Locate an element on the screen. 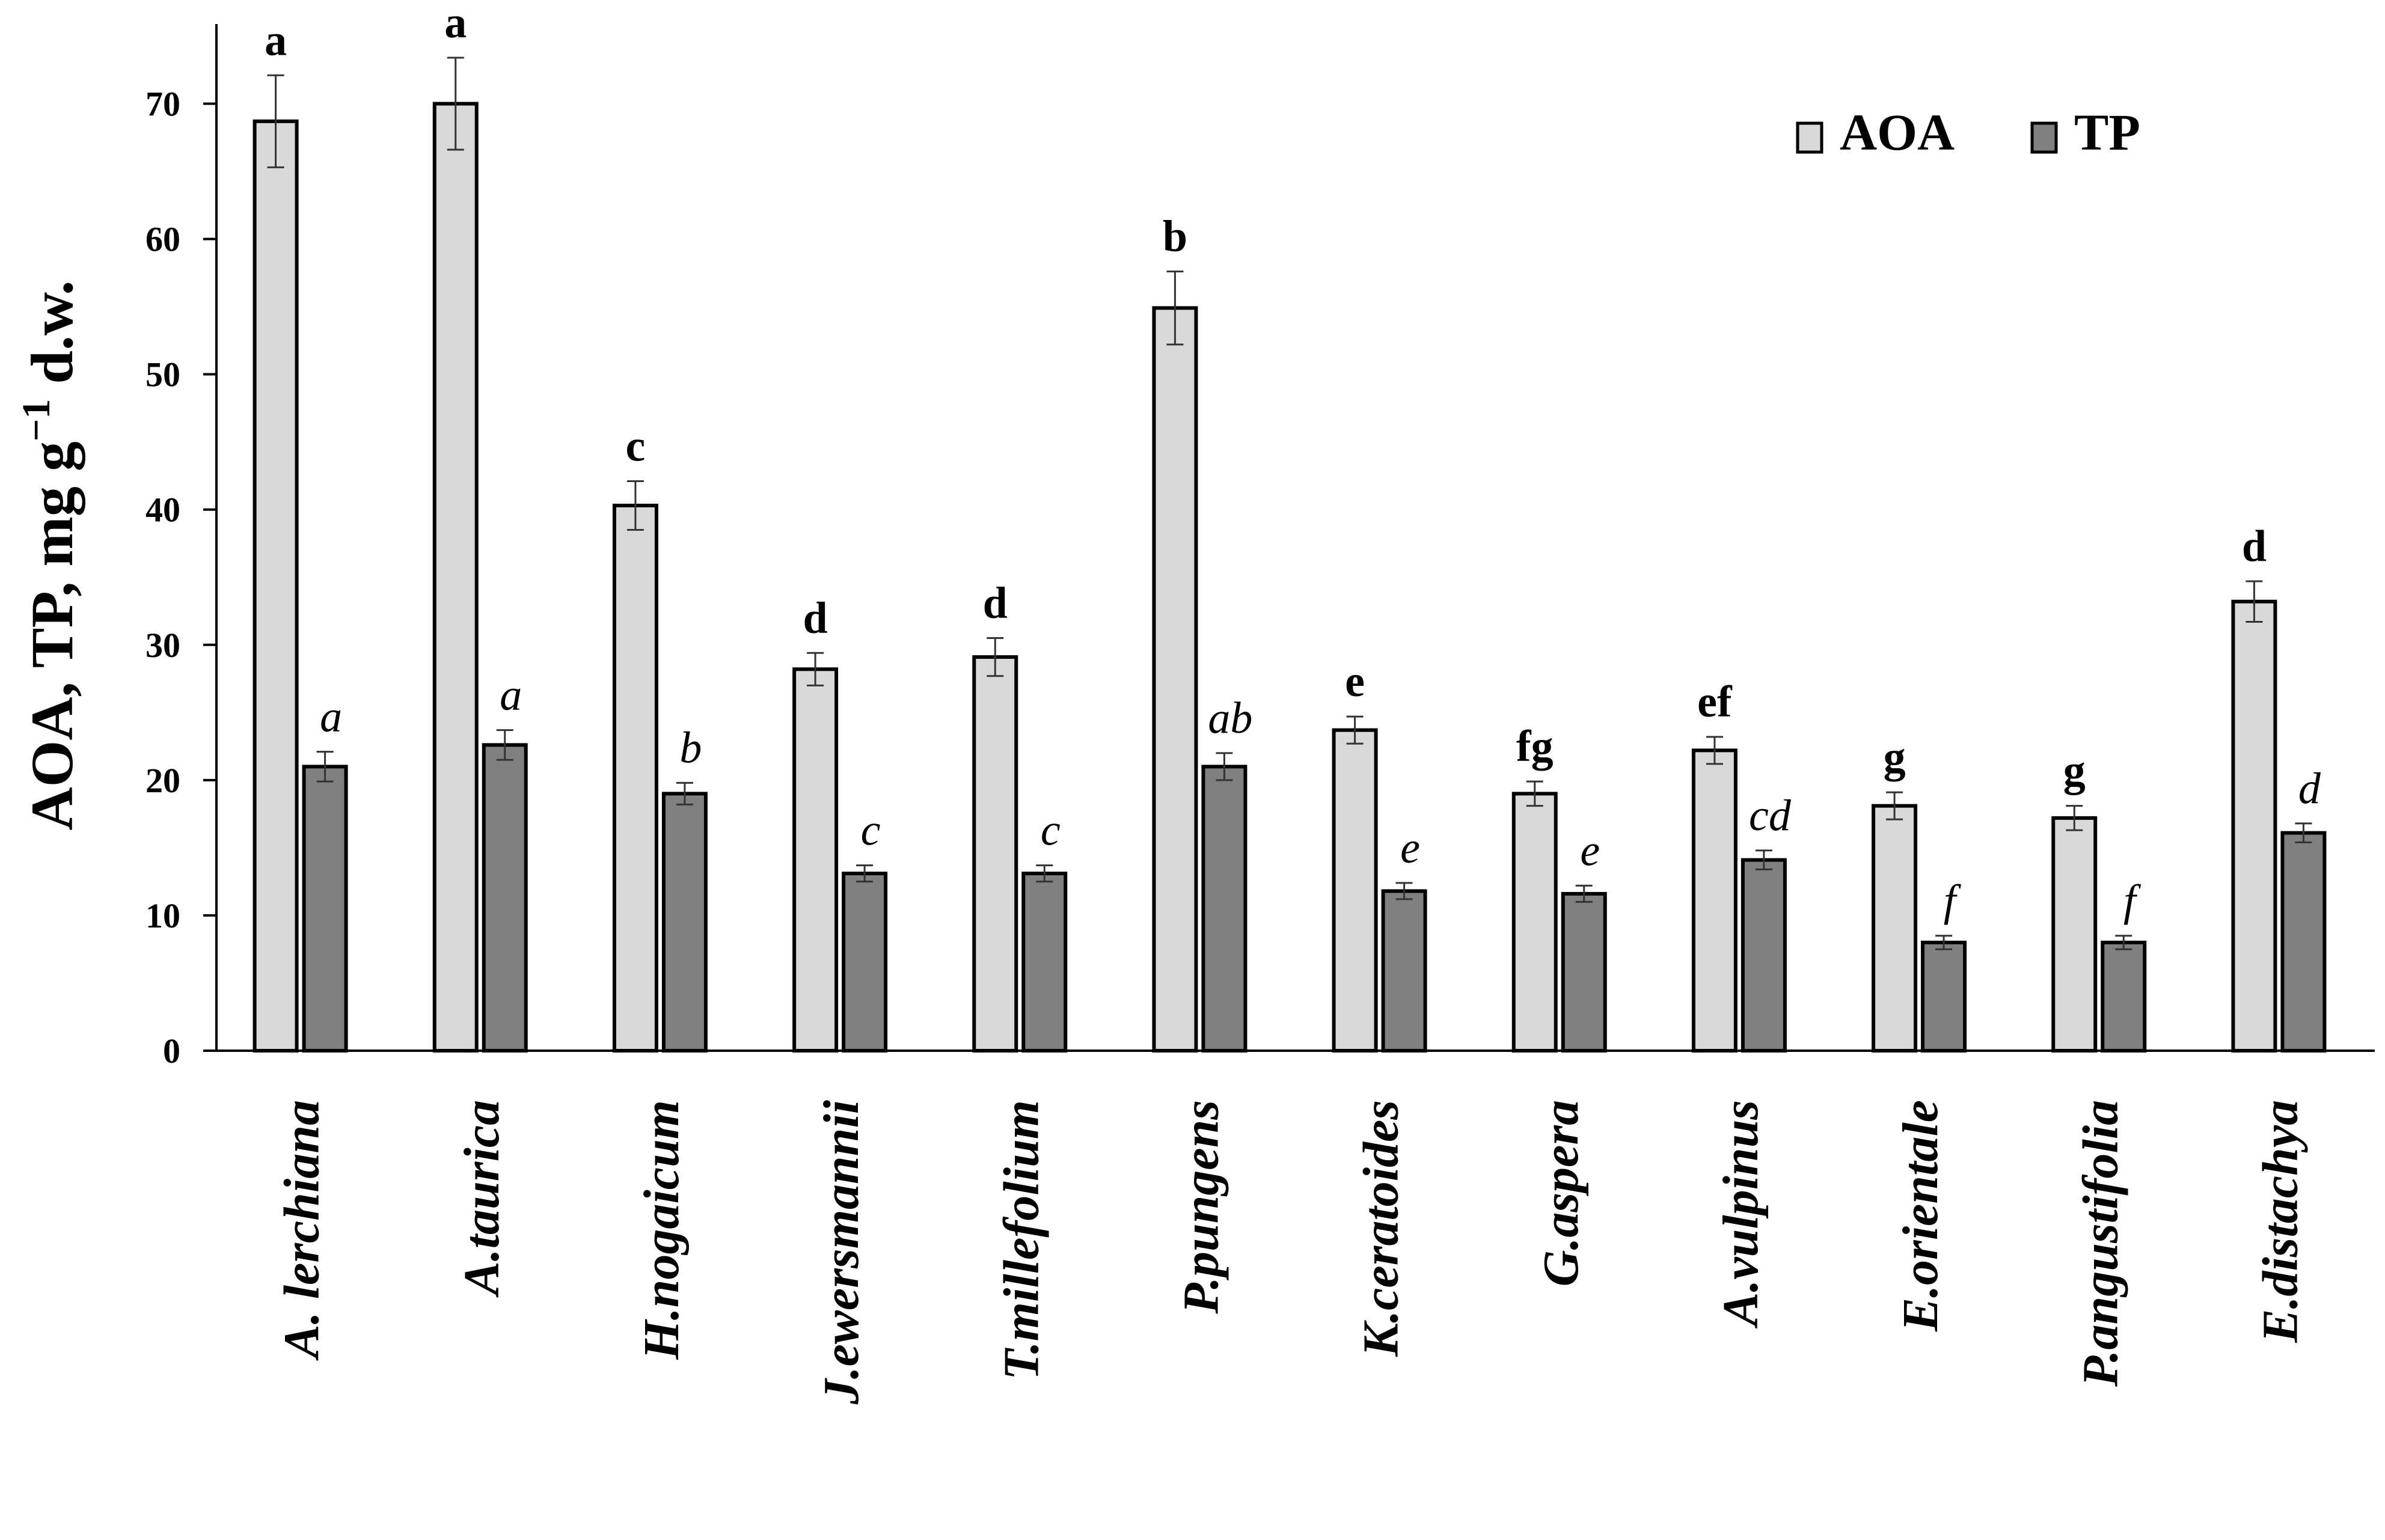  tp-significance-label: cd is located at coordinates (1770, 815).